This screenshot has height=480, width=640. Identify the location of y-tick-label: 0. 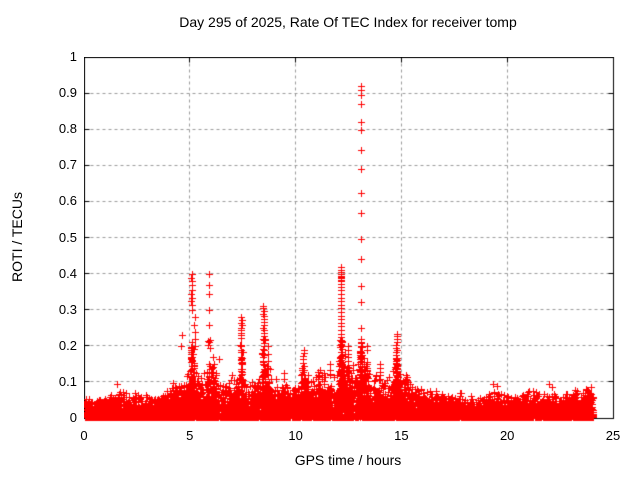
(73, 417).